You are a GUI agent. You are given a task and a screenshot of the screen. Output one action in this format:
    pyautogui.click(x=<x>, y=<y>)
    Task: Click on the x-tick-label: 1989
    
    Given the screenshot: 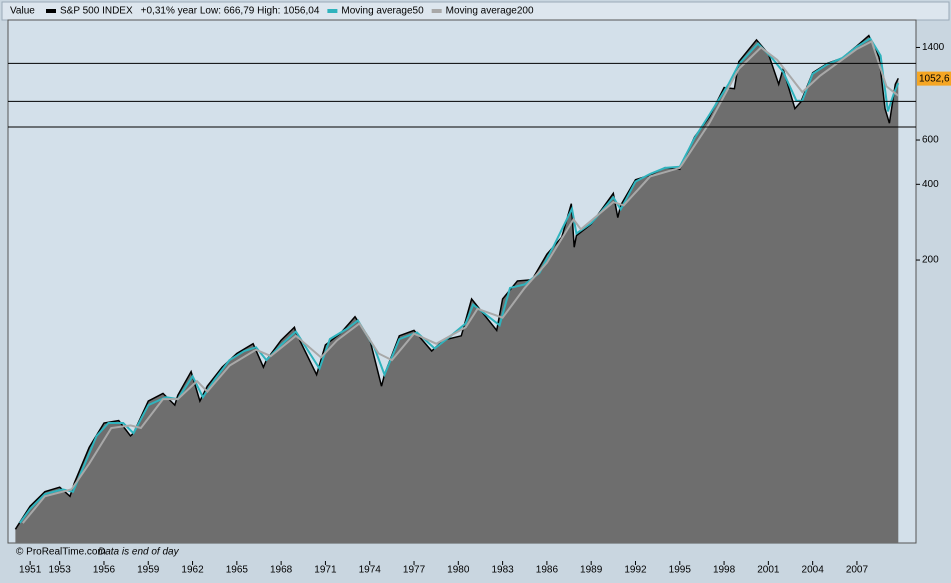 What is the action you would take?
    pyautogui.click(x=591, y=570)
    